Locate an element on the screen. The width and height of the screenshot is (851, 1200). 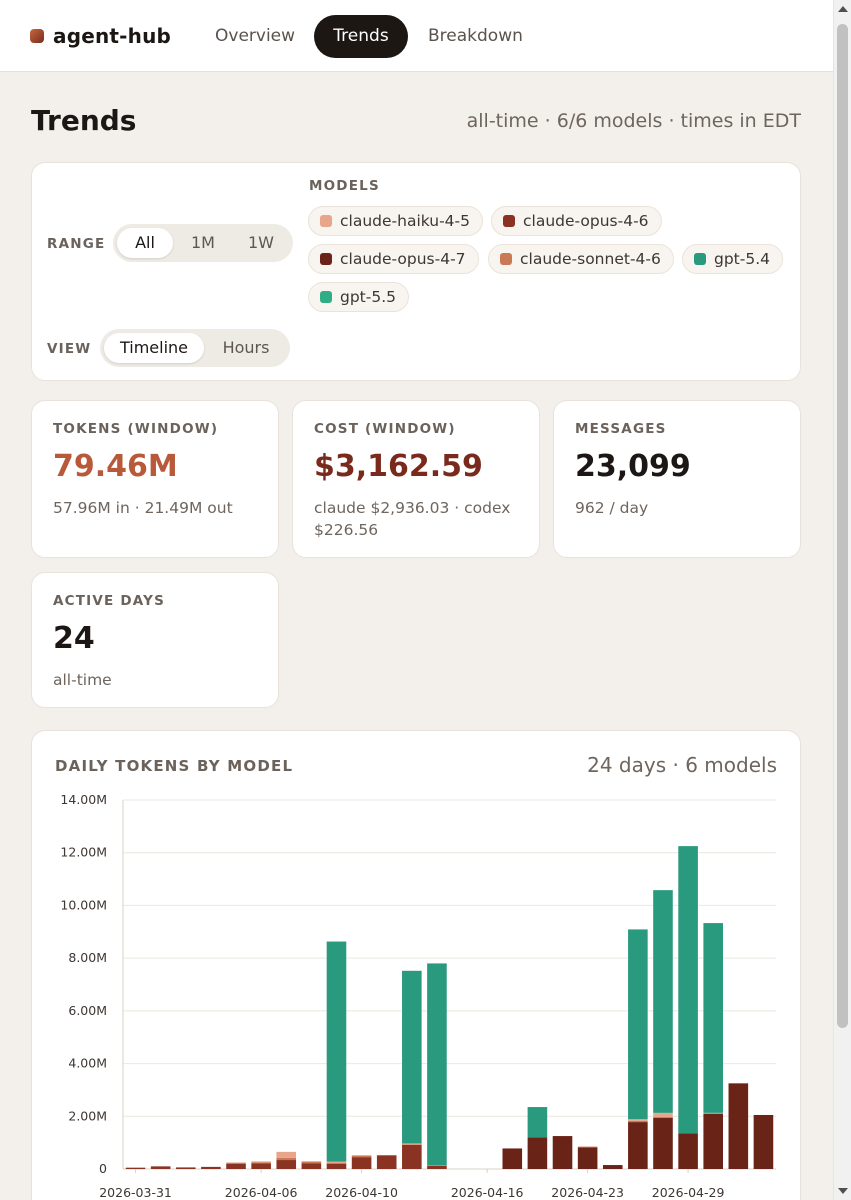
stat-sub: 962 / day is located at coordinates (612, 508).